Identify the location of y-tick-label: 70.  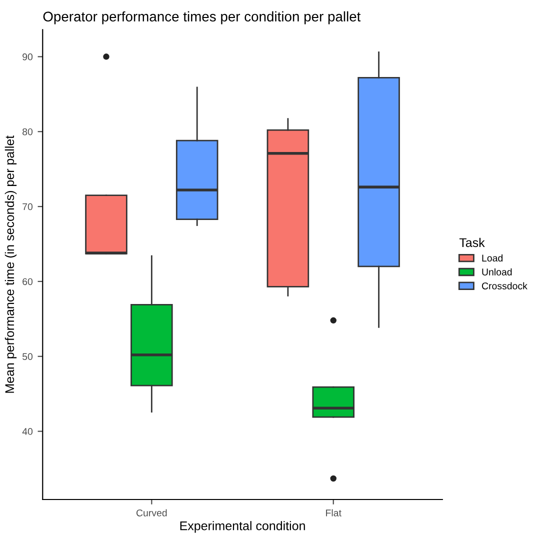
(27, 206).